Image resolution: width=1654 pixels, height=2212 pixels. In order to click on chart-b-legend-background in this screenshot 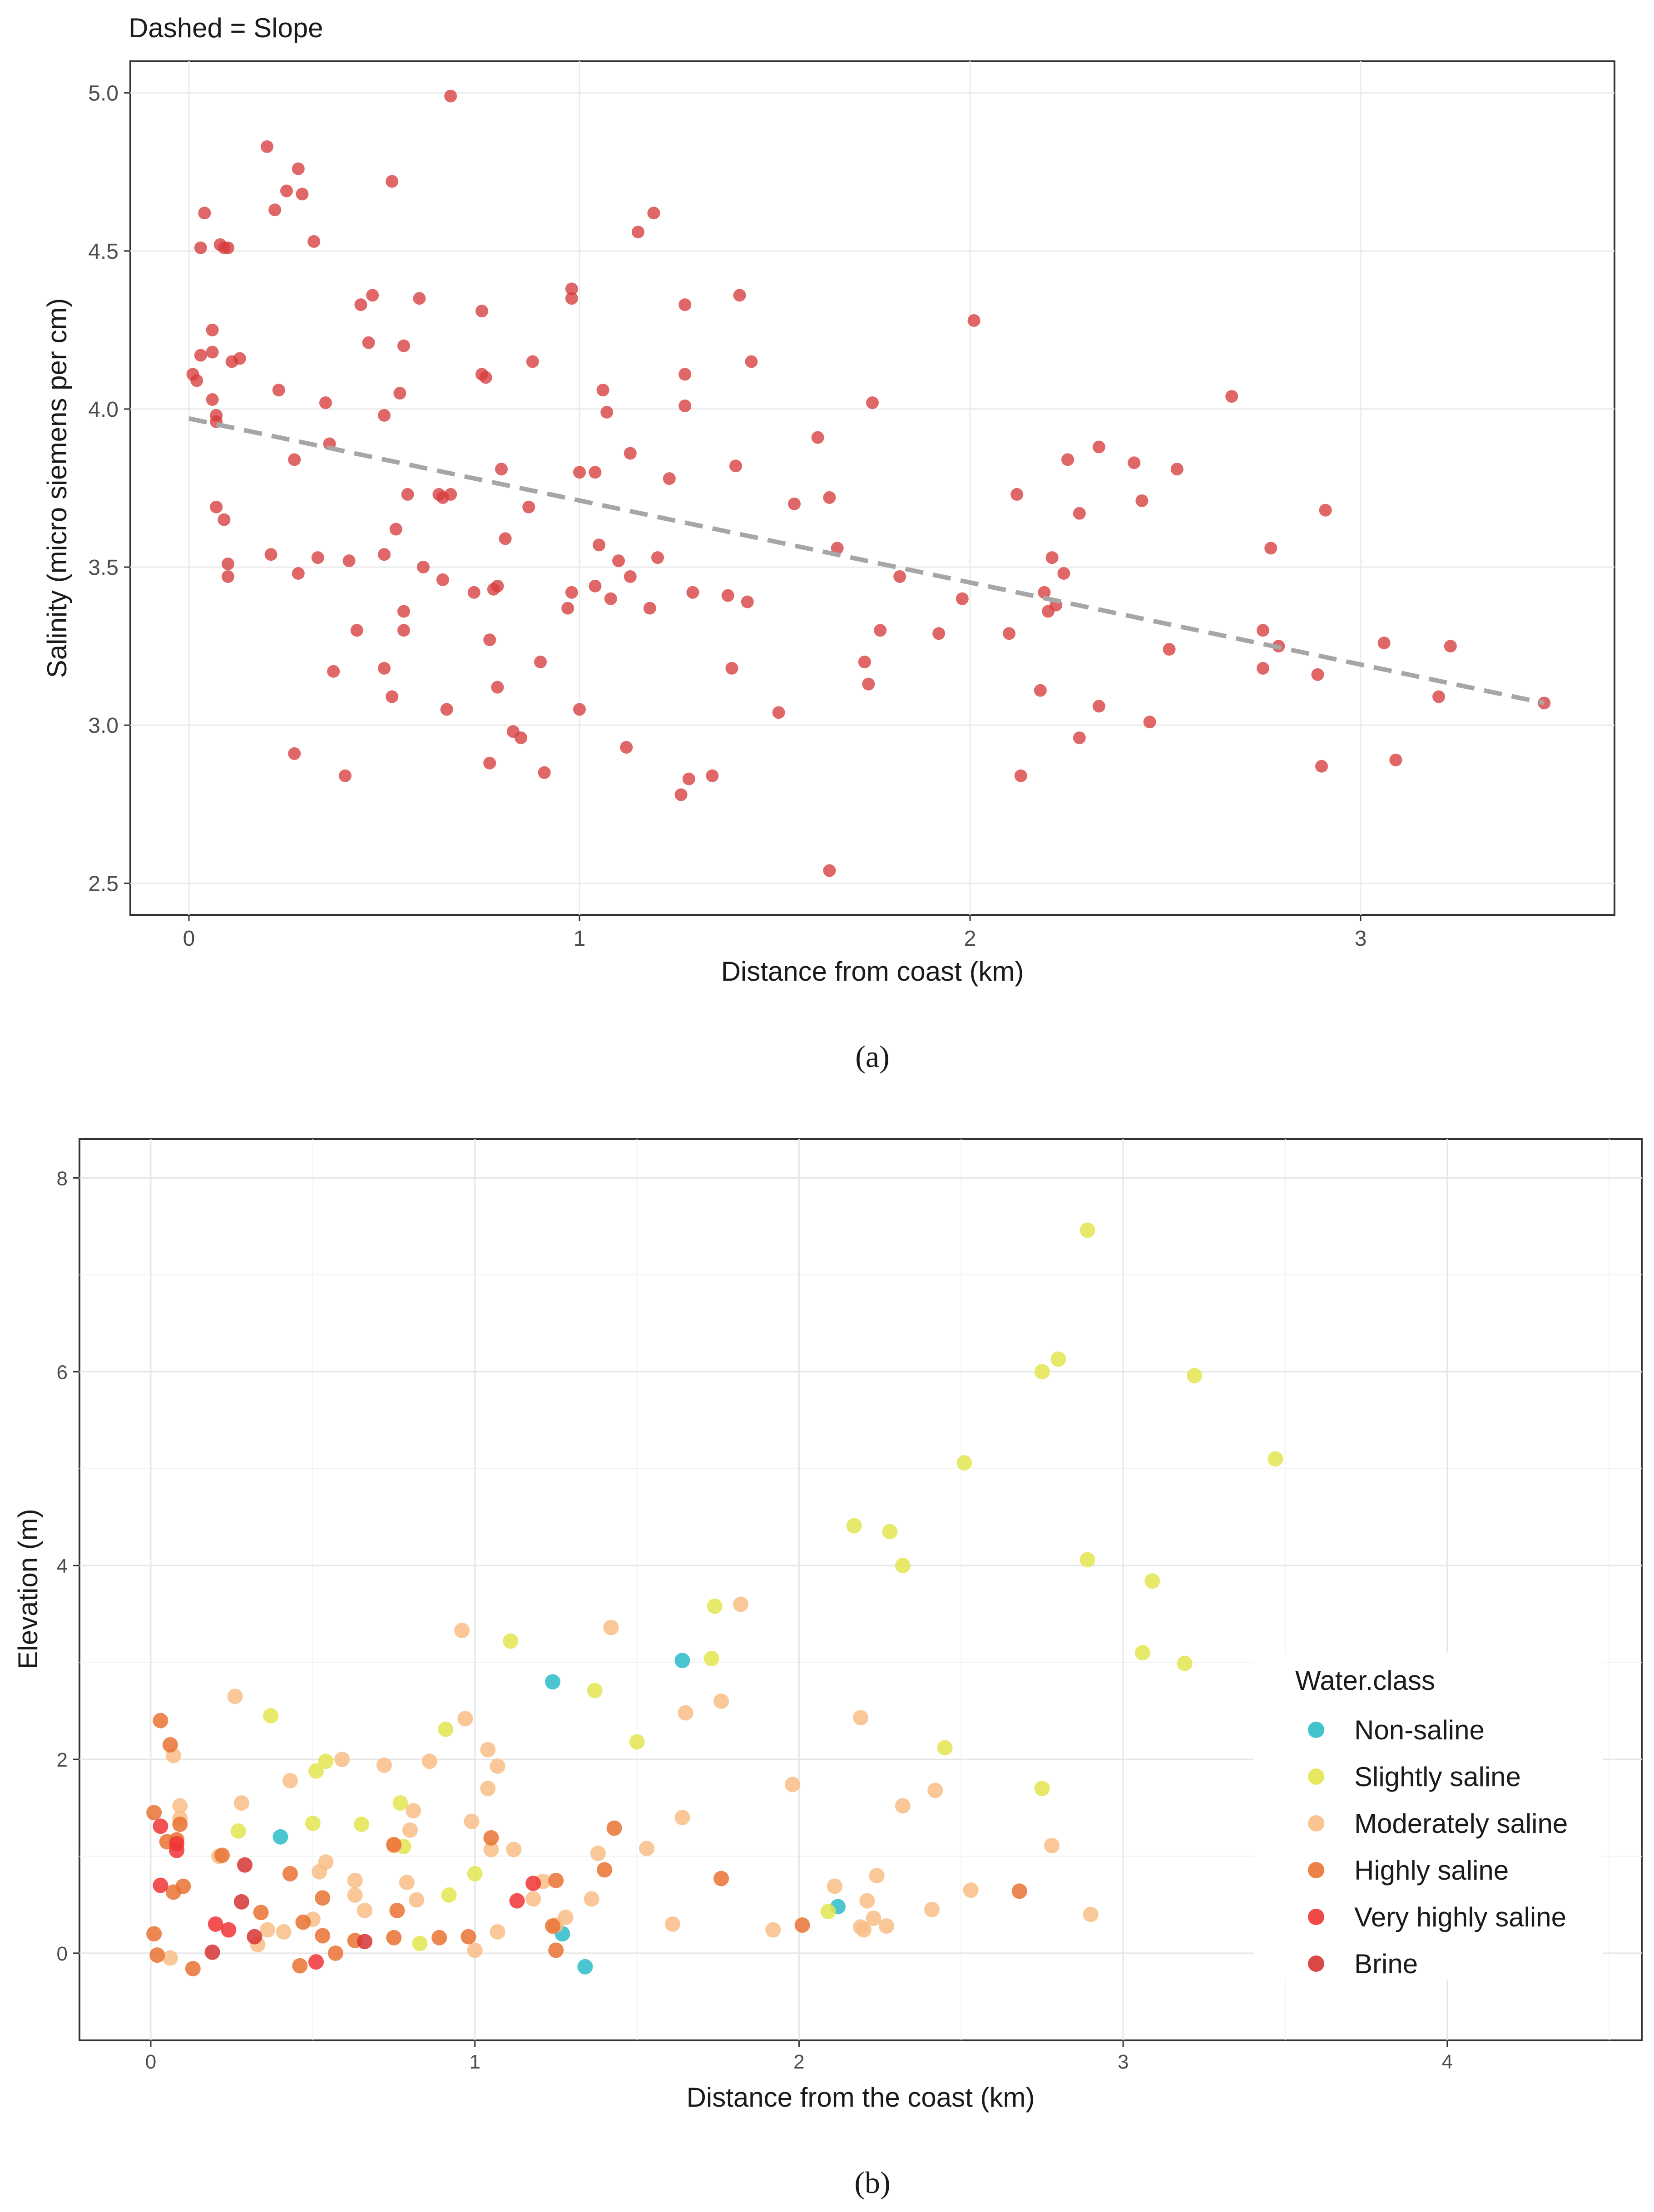, I will do `click(1428, 1816)`.